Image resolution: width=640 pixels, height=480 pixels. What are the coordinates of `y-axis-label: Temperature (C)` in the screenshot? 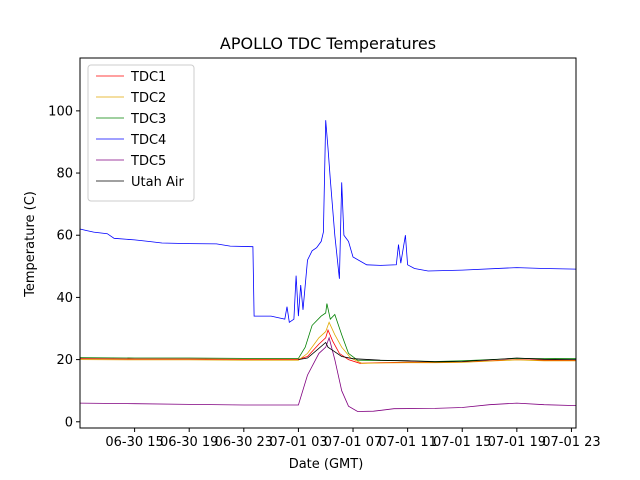 It's located at (30, 244).